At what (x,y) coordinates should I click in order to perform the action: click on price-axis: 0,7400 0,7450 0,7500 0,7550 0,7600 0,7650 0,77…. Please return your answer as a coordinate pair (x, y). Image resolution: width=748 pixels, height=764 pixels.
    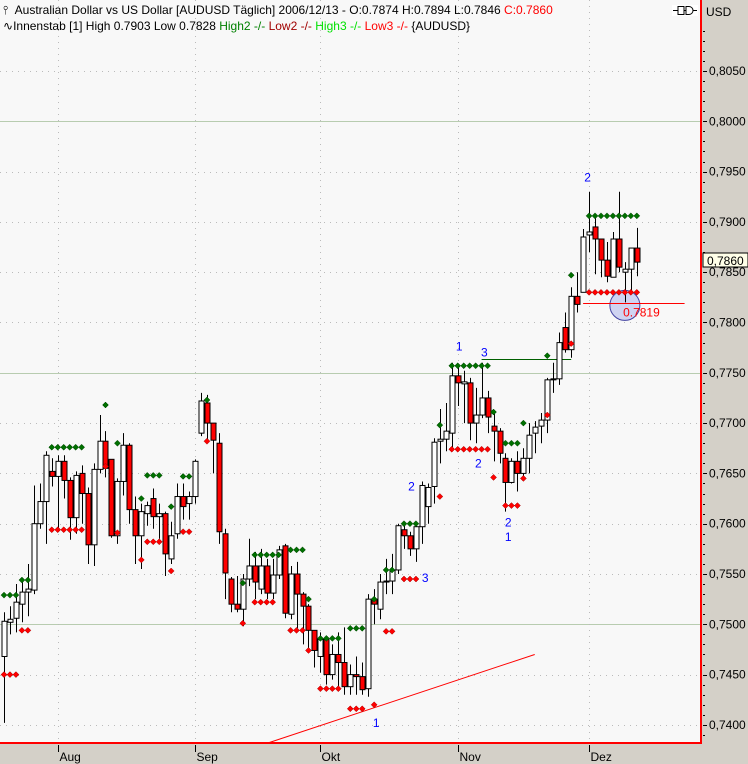
    Looking at the image, I should click on (724, 383).